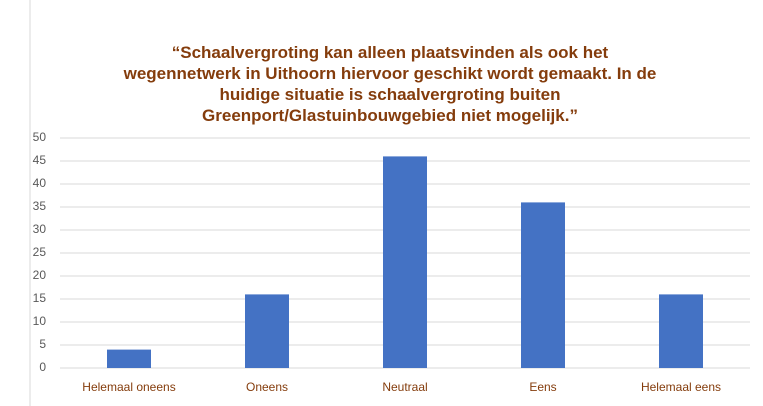 The image size is (763, 406). I want to click on y-tick-label: 25, so click(40, 252).